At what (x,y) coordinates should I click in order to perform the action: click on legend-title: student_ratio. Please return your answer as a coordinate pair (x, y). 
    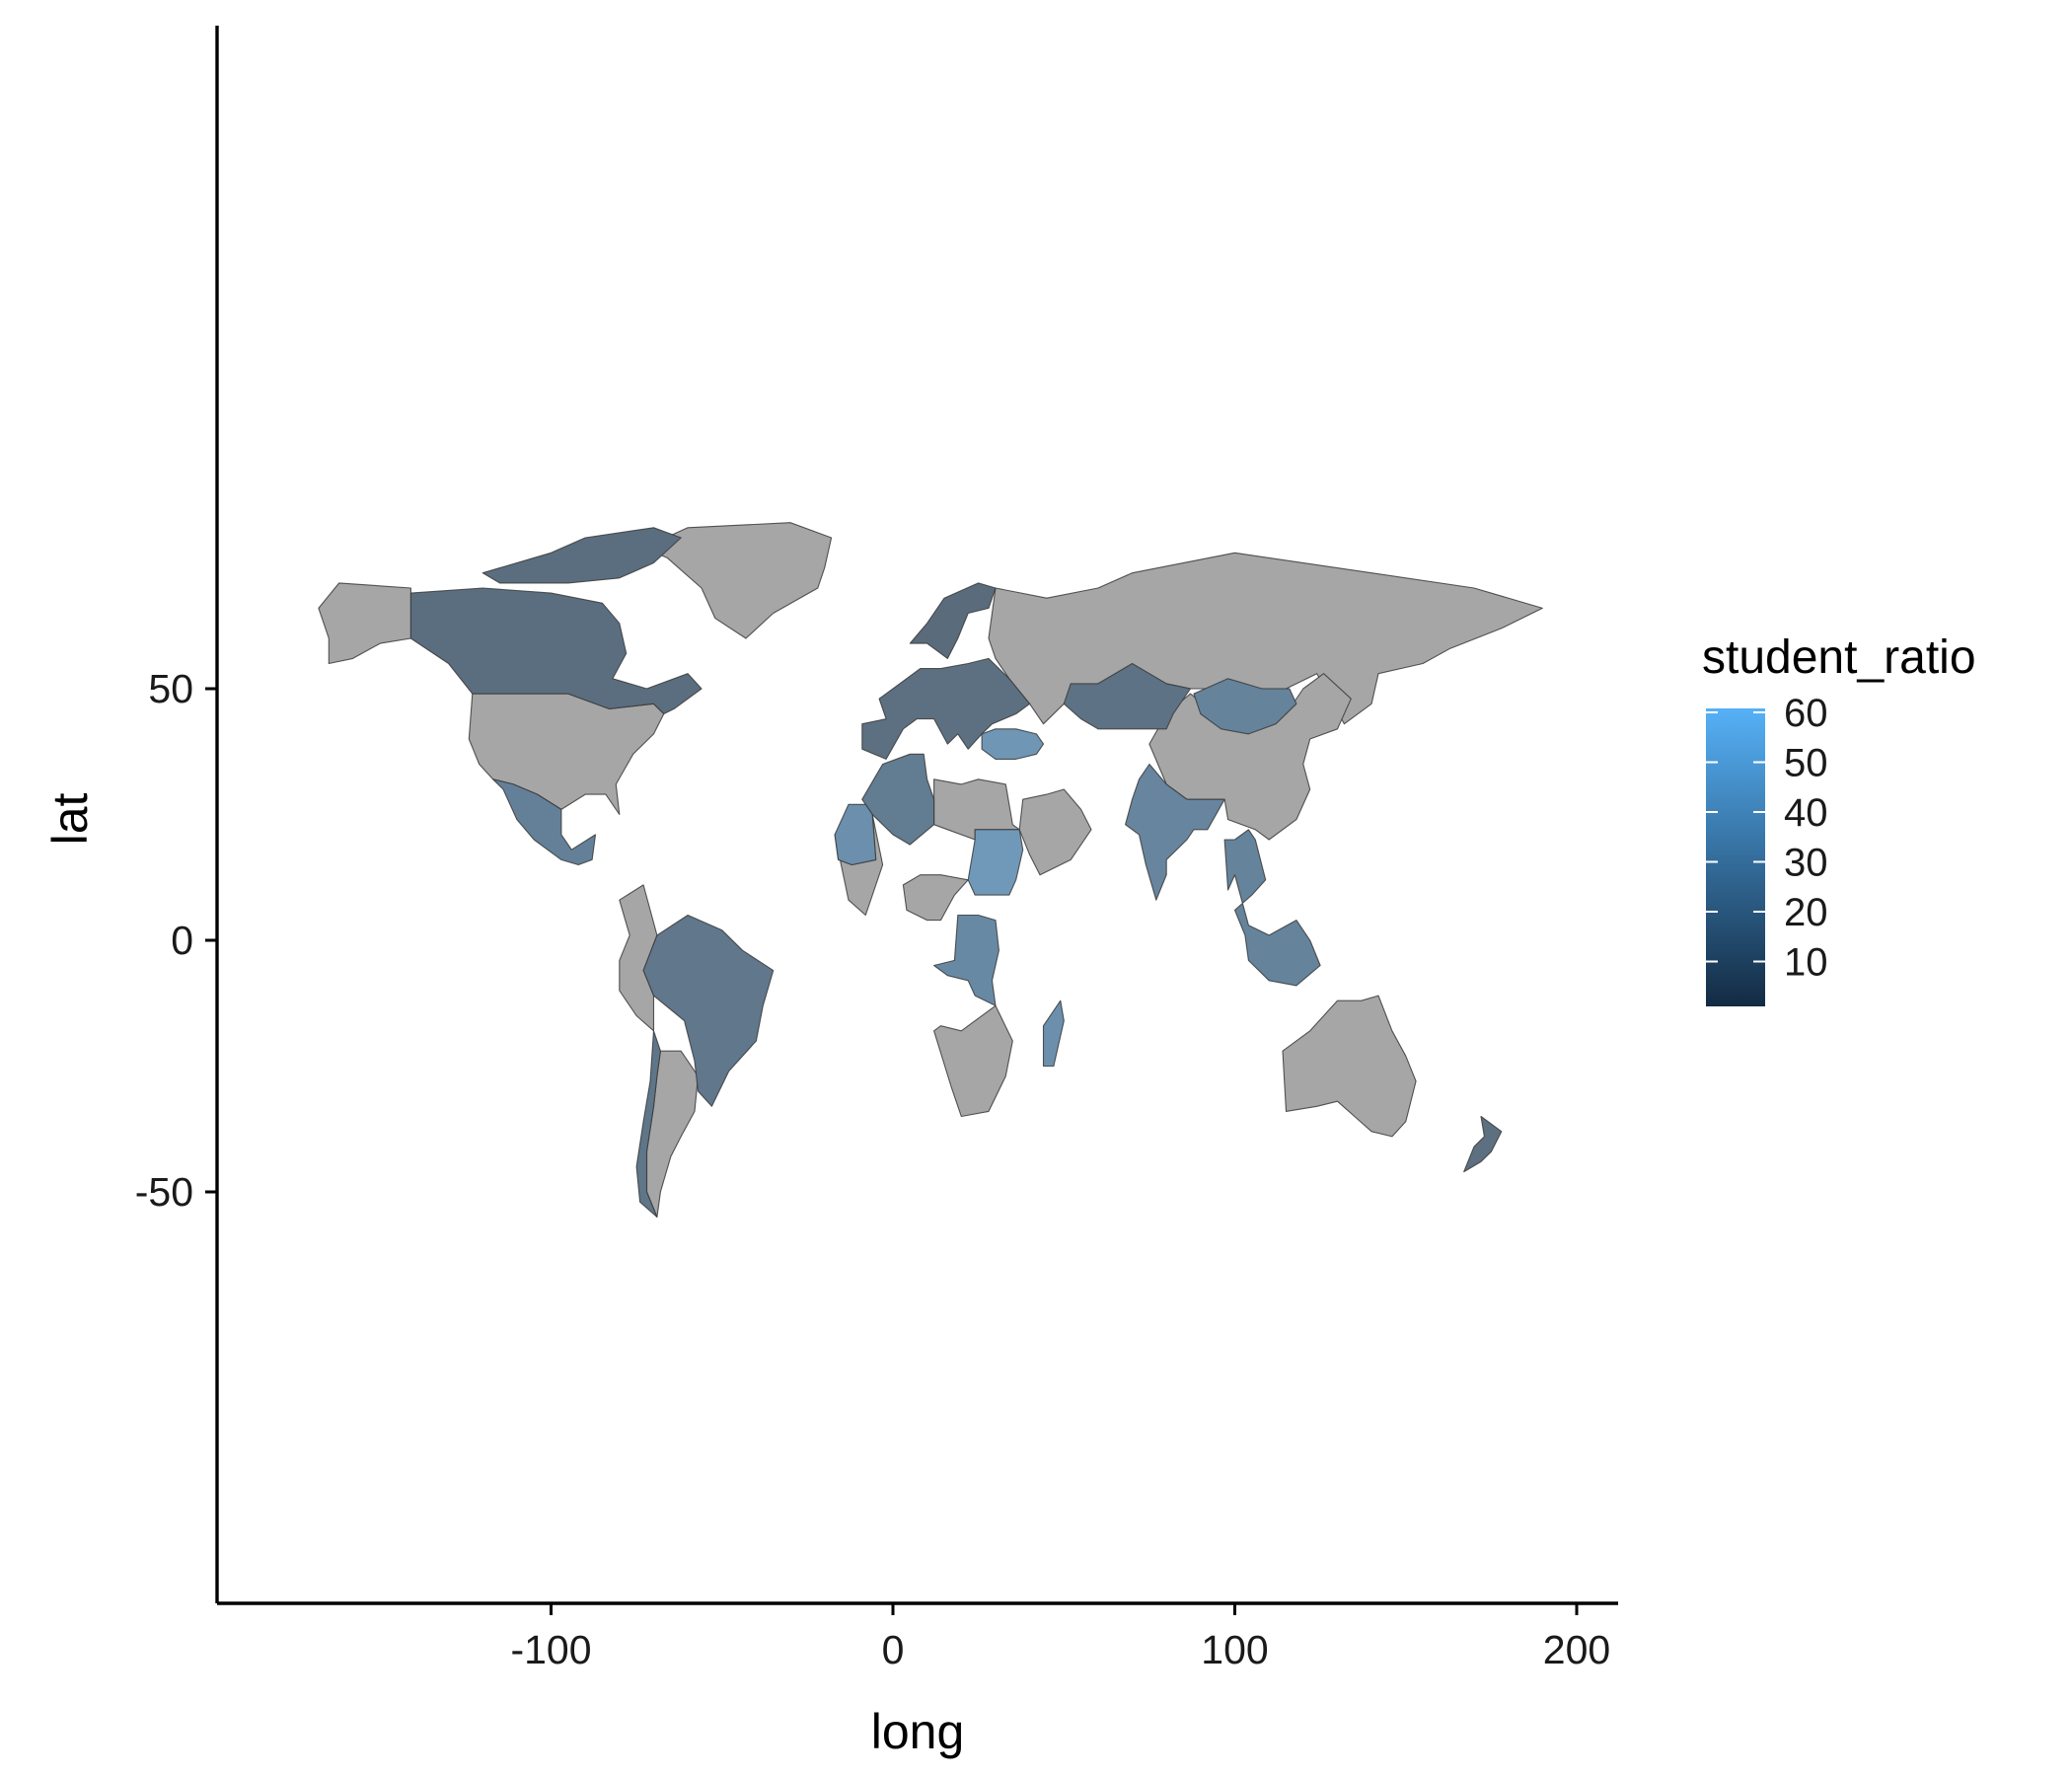
    Looking at the image, I should click on (1839, 658).